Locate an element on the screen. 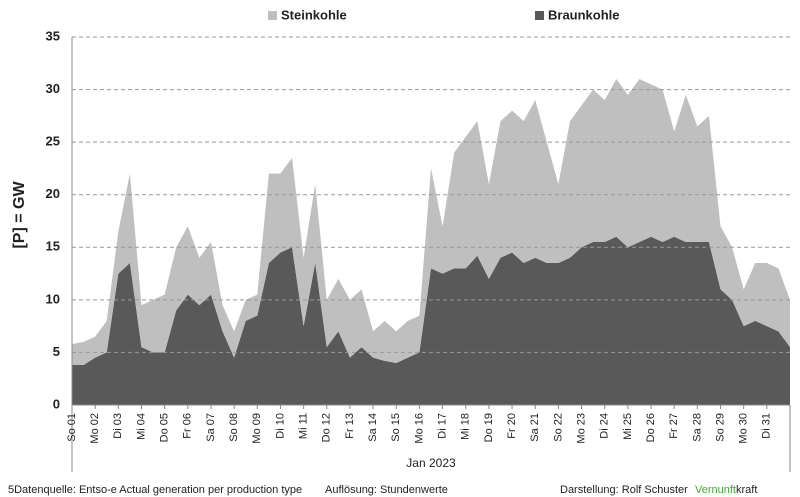 Image resolution: width=800 pixels, height=497 pixels. footer-brand: Vernunftkraft is located at coordinates (726, 490).